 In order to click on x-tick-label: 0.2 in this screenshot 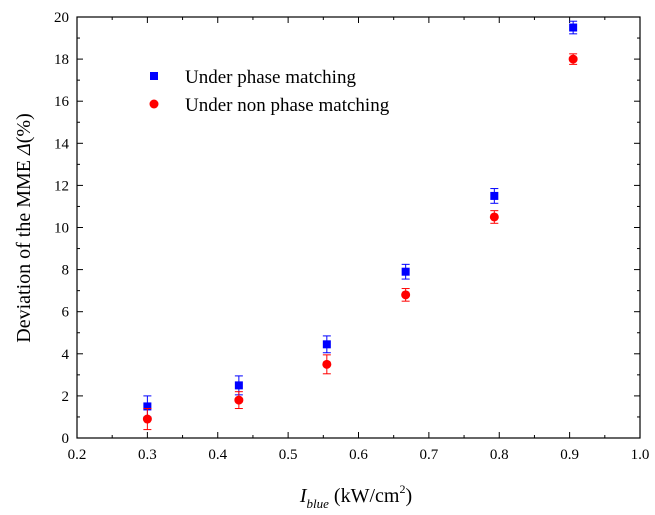, I will do `click(77, 455)`.